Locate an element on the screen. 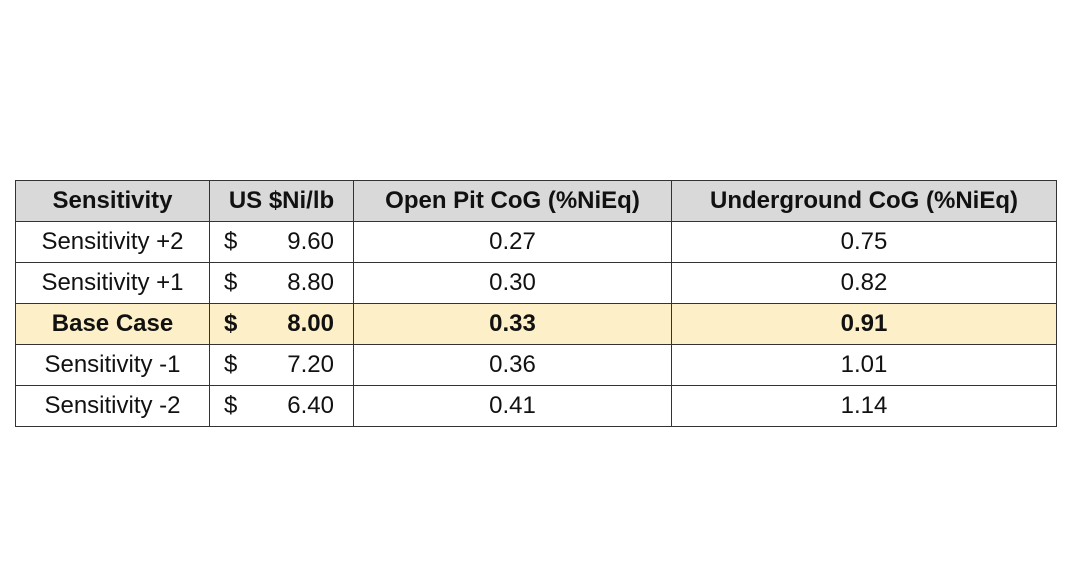  underground-cog: 0.91 is located at coordinates (864, 324).